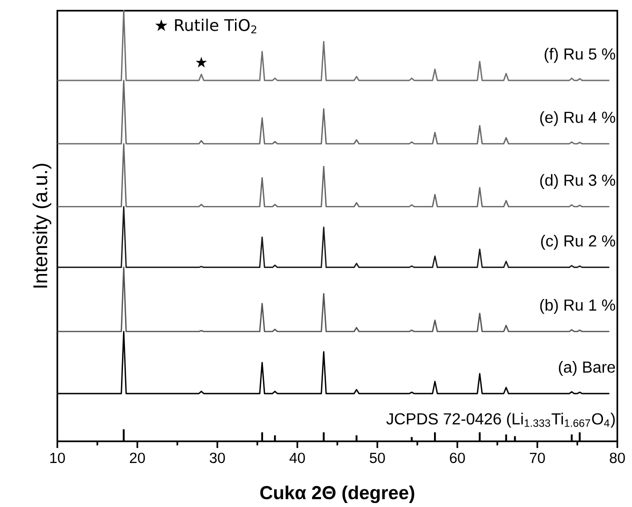 Image resolution: width=632 pixels, height=507 pixels. I want to click on x-axis-title: Cukα 2Θ (degree), so click(337, 494).